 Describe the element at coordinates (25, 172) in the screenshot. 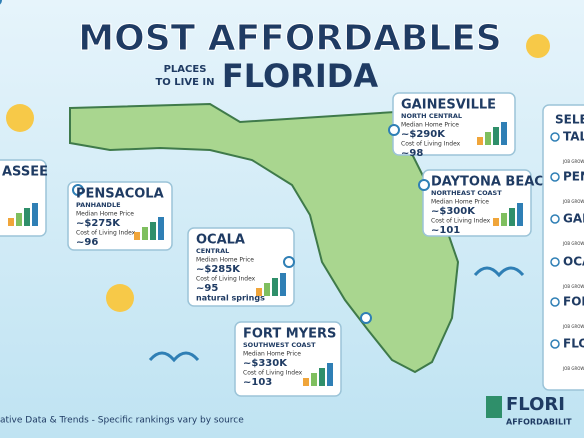

I see `card-name: ASSEE` at that location.